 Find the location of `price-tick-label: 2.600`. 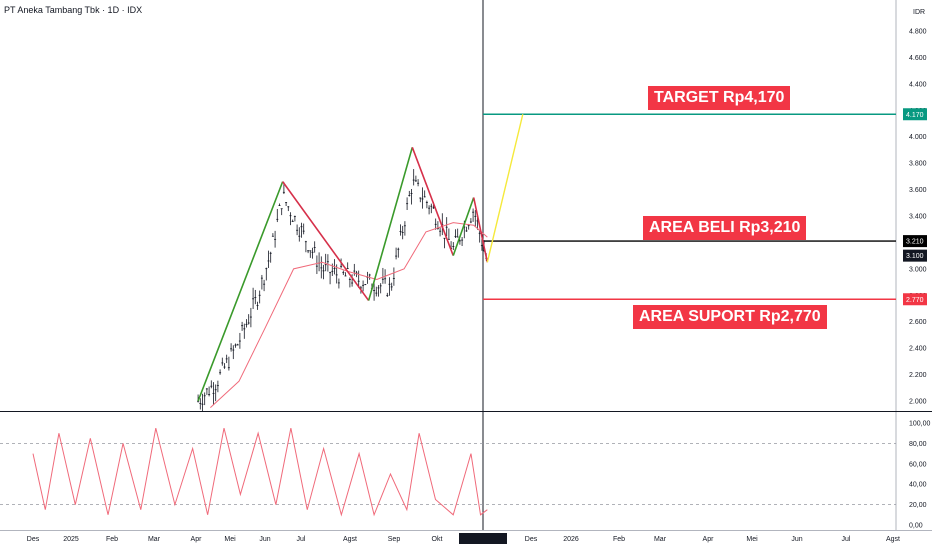

price-tick-label: 2.600 is located at coordinates (918, 322).